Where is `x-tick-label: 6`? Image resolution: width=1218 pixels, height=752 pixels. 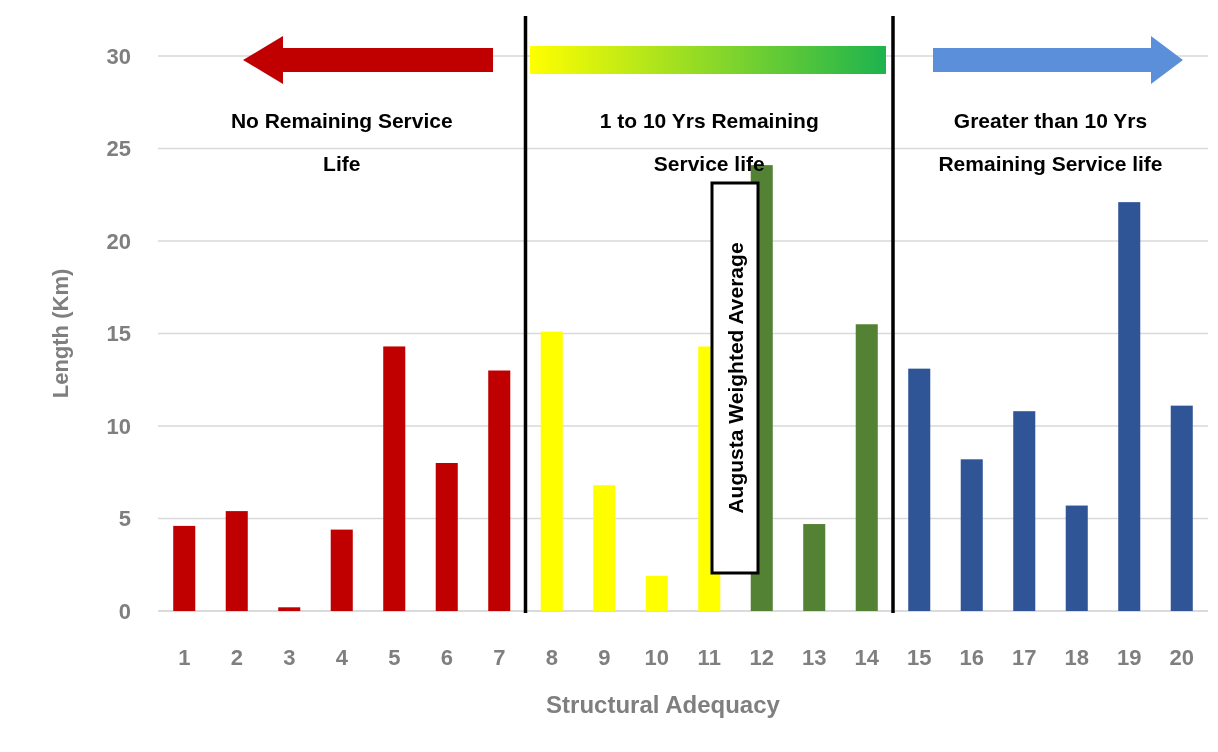 x-tick-label: 6 is located at coordinates (446, 657).